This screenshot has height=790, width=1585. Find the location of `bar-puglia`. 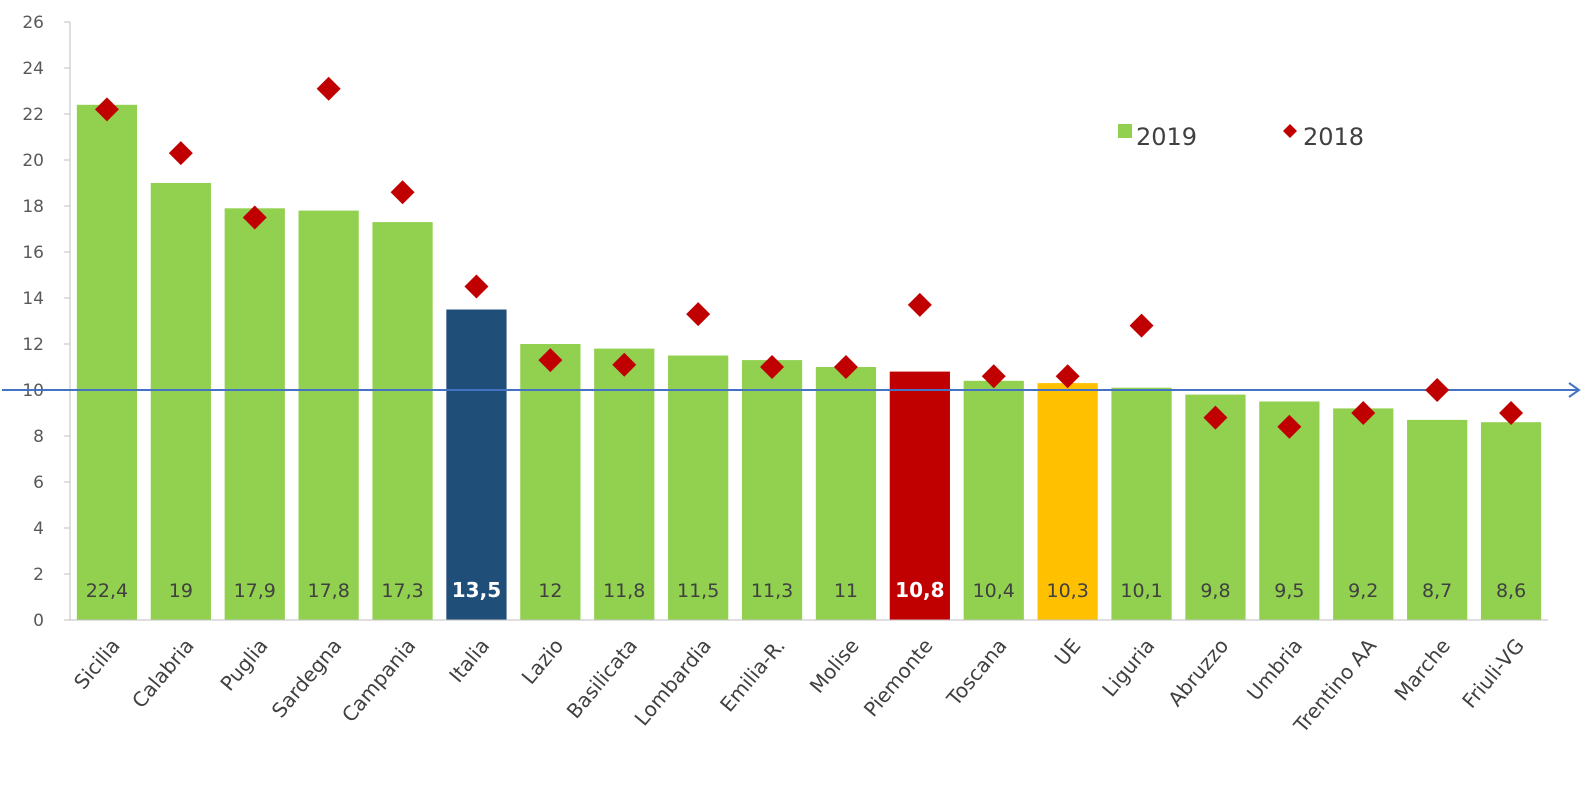

bar-puglia is located at coordinates (254, 414).